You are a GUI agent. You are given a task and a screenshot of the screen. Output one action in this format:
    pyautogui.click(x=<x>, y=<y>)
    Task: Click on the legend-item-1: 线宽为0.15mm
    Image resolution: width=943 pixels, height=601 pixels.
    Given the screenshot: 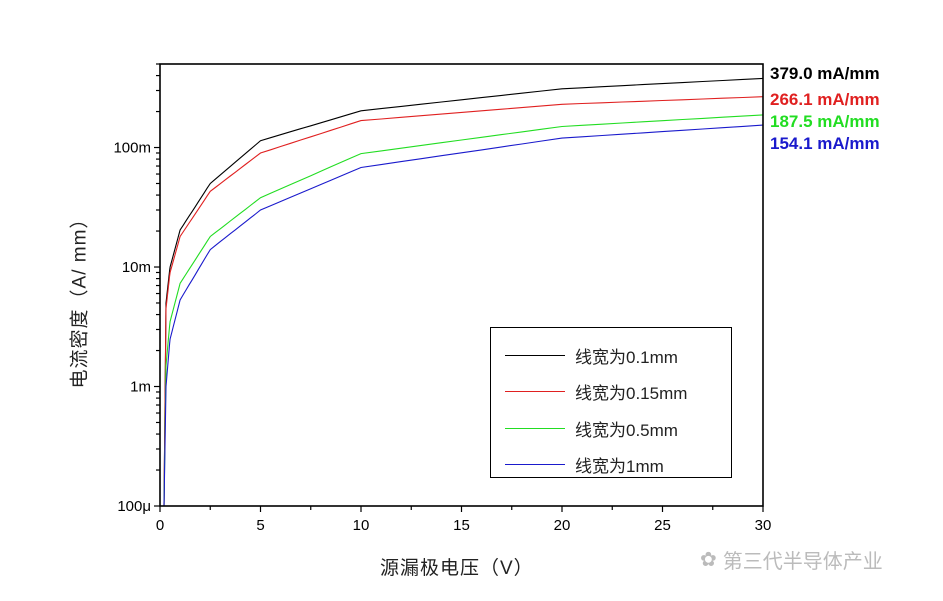 What is the action you would take?
    pyautogui.click(x=596, y=392)
    